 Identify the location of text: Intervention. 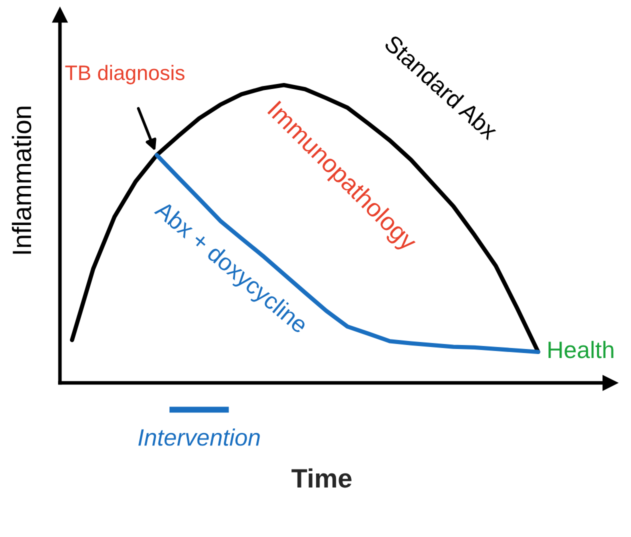
(199, 437).